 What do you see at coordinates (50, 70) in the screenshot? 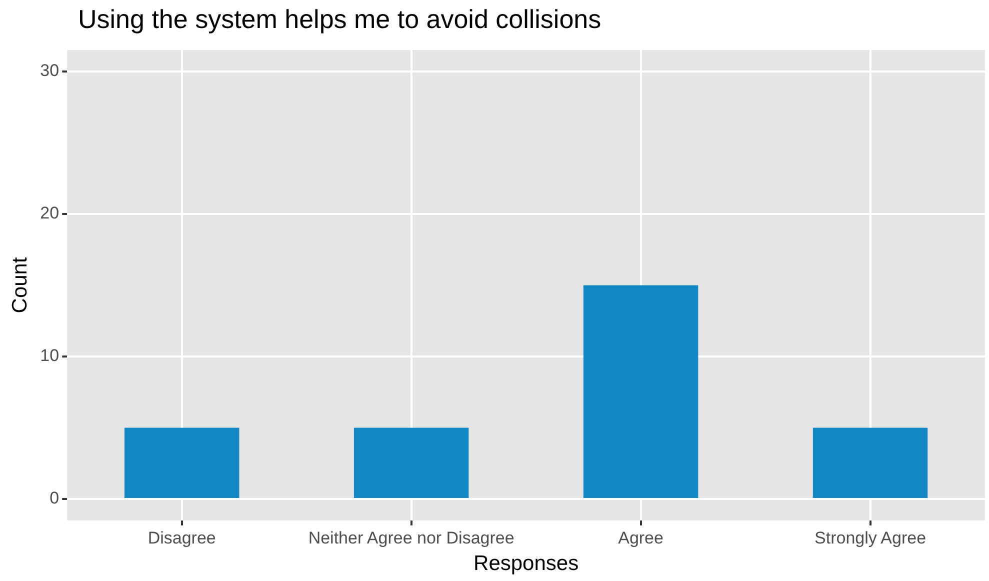
I see `y-tick-label: 30` at bounding box center [50, 70].